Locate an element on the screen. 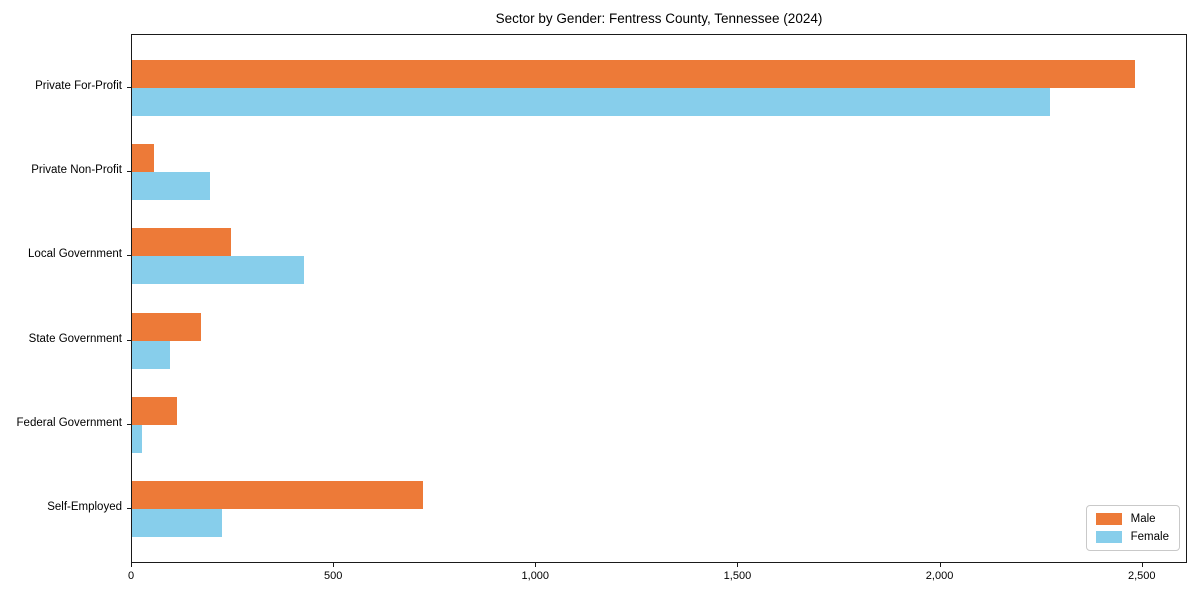 The image size is (1200, 600). legend-swatch-female is located at coordinates (1108, 537).